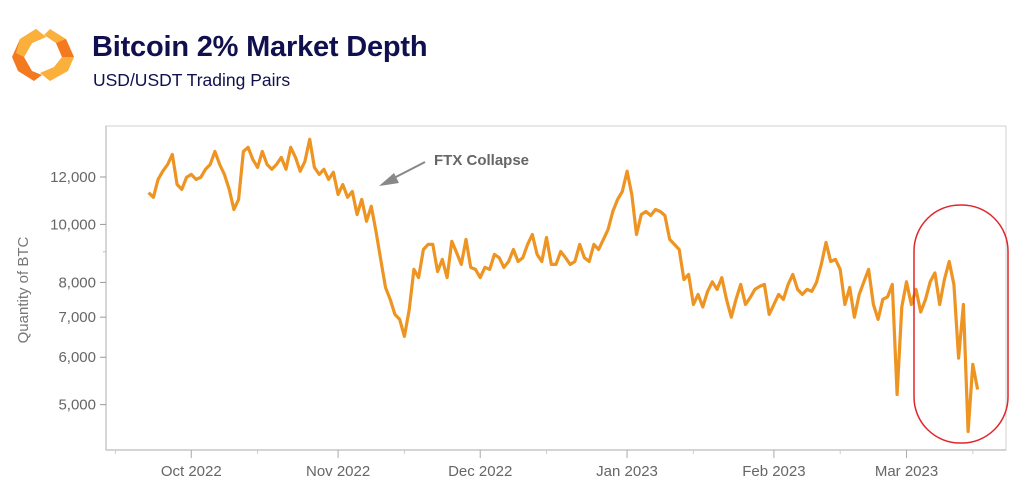  What do you see at coordinates (773, 471) in the screenshot?
I see `x-tick-label: Feb 2023` at bounding box center [773, 471].